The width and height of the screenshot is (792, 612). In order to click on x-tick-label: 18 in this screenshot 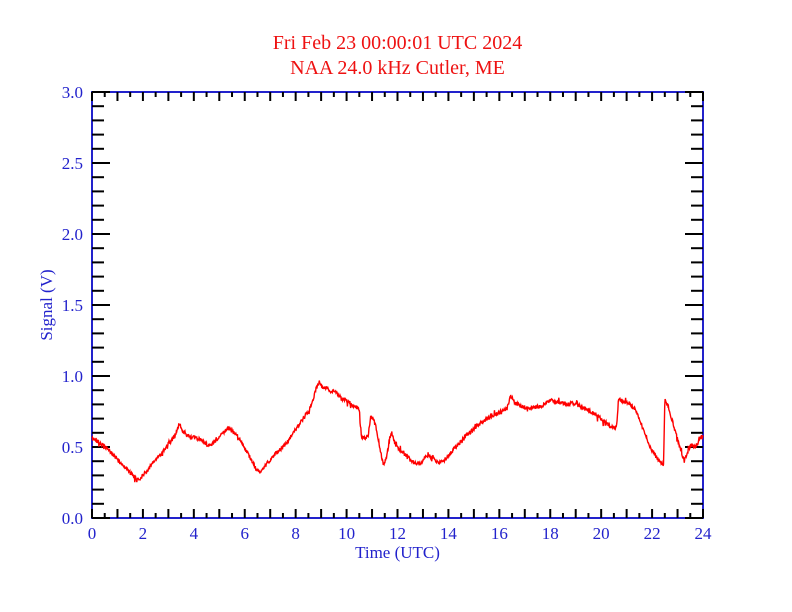, I will do `click(550, 533)`.